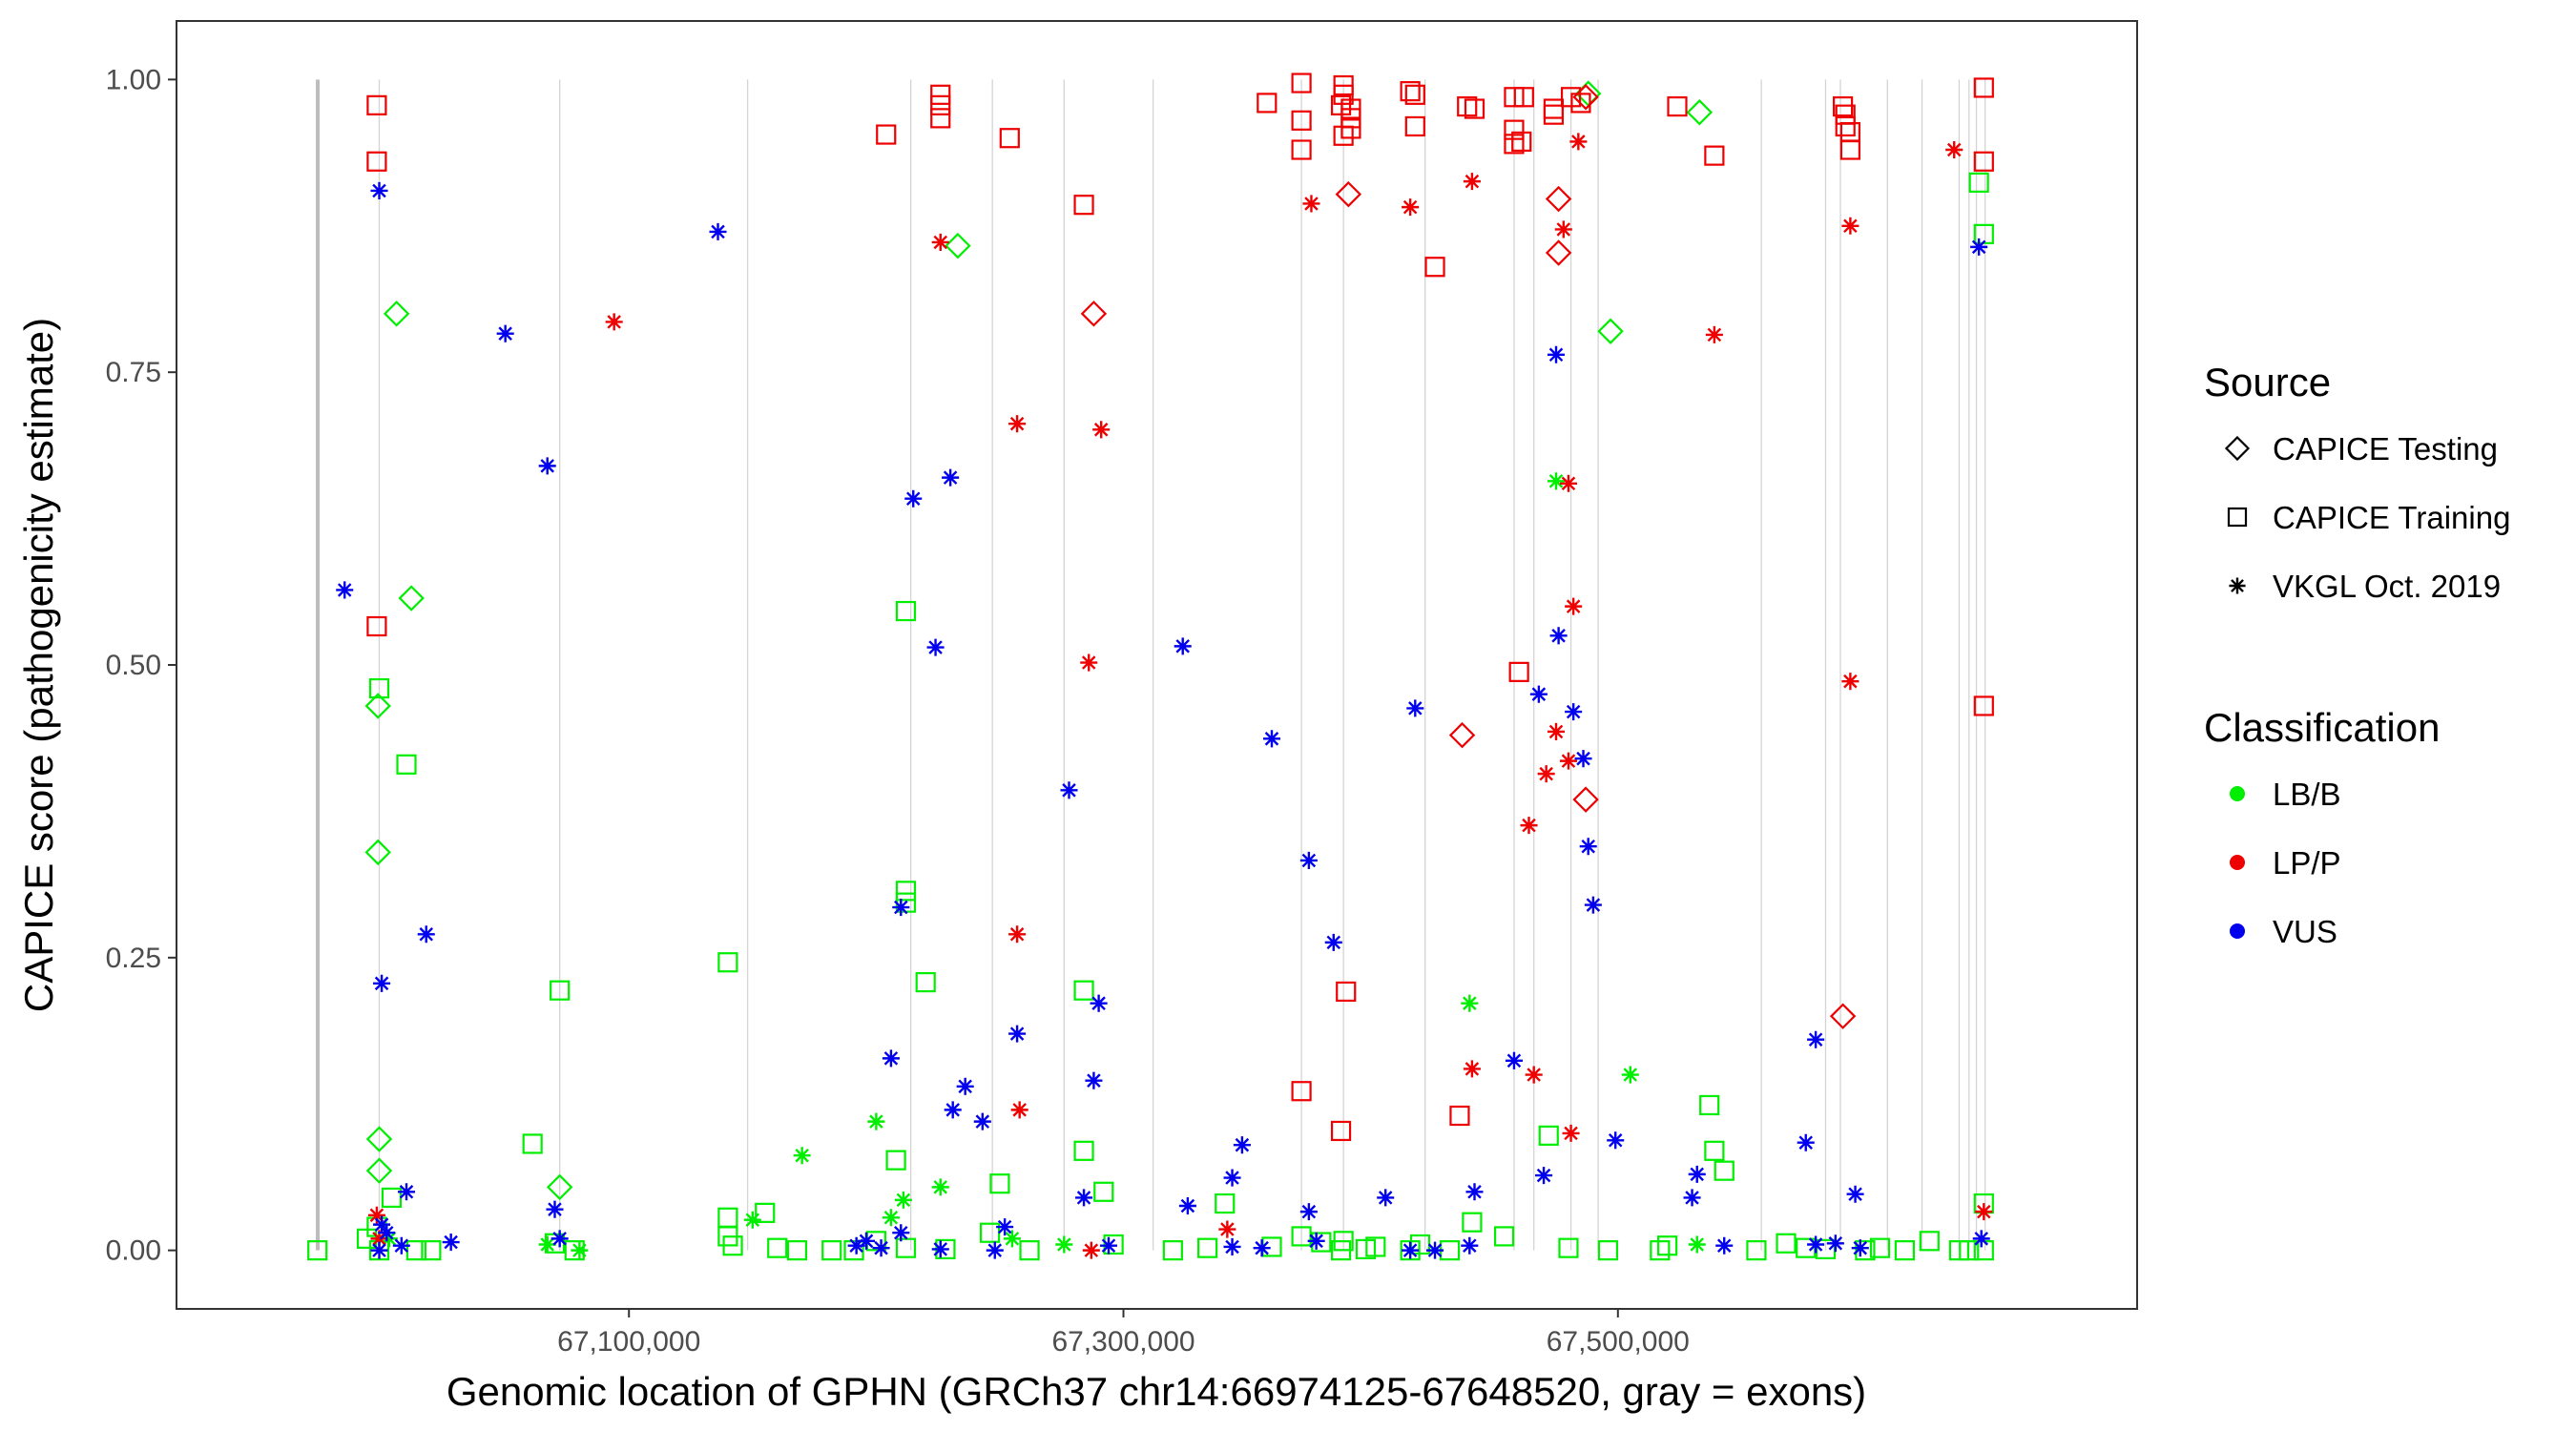 Image resolution: width=2576 pixels, height=1431 pixels. What do you see at coordinates (133, 79) in the screenshot?
I see `y-tick-label: 1.00` at bounding box center [133, 79].